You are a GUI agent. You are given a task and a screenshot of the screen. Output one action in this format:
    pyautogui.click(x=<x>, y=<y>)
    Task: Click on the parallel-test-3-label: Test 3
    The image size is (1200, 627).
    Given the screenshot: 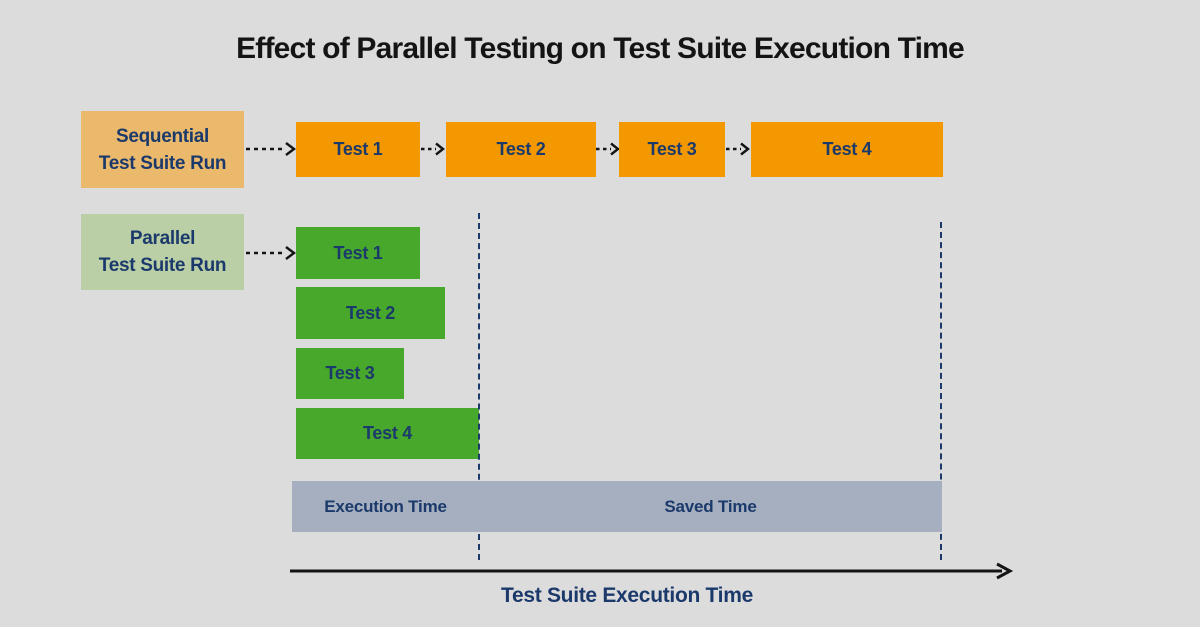 What is the action you would take?
    pyautogui.click(x=350, y=373)
    